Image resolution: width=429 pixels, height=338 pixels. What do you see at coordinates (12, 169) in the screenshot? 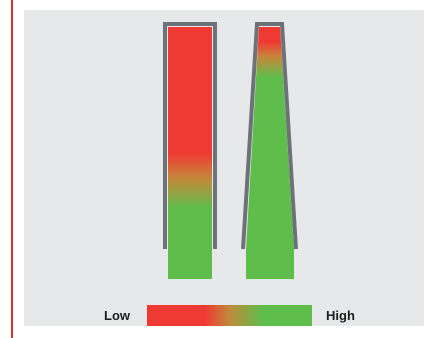
I see `left-border-accent` at bounding box center [12, 169].